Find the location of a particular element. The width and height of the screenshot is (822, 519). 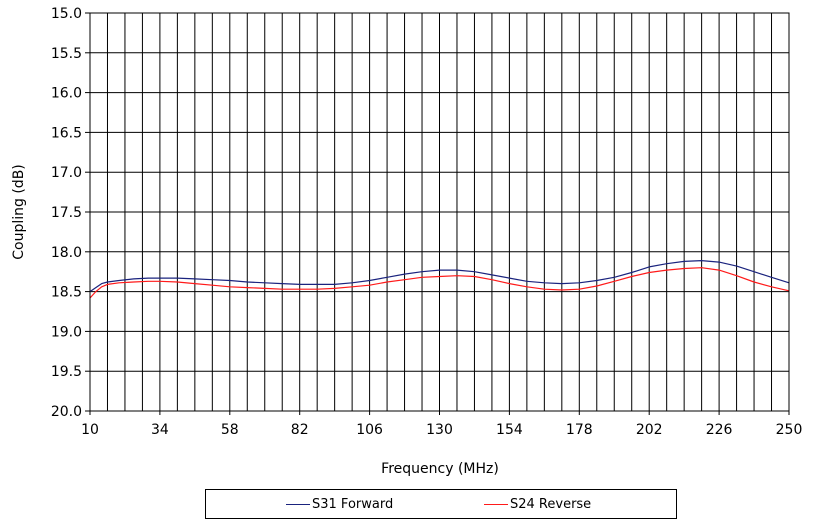

y-axis-label: Coupling (dB) is located at coordinates (19, 212).